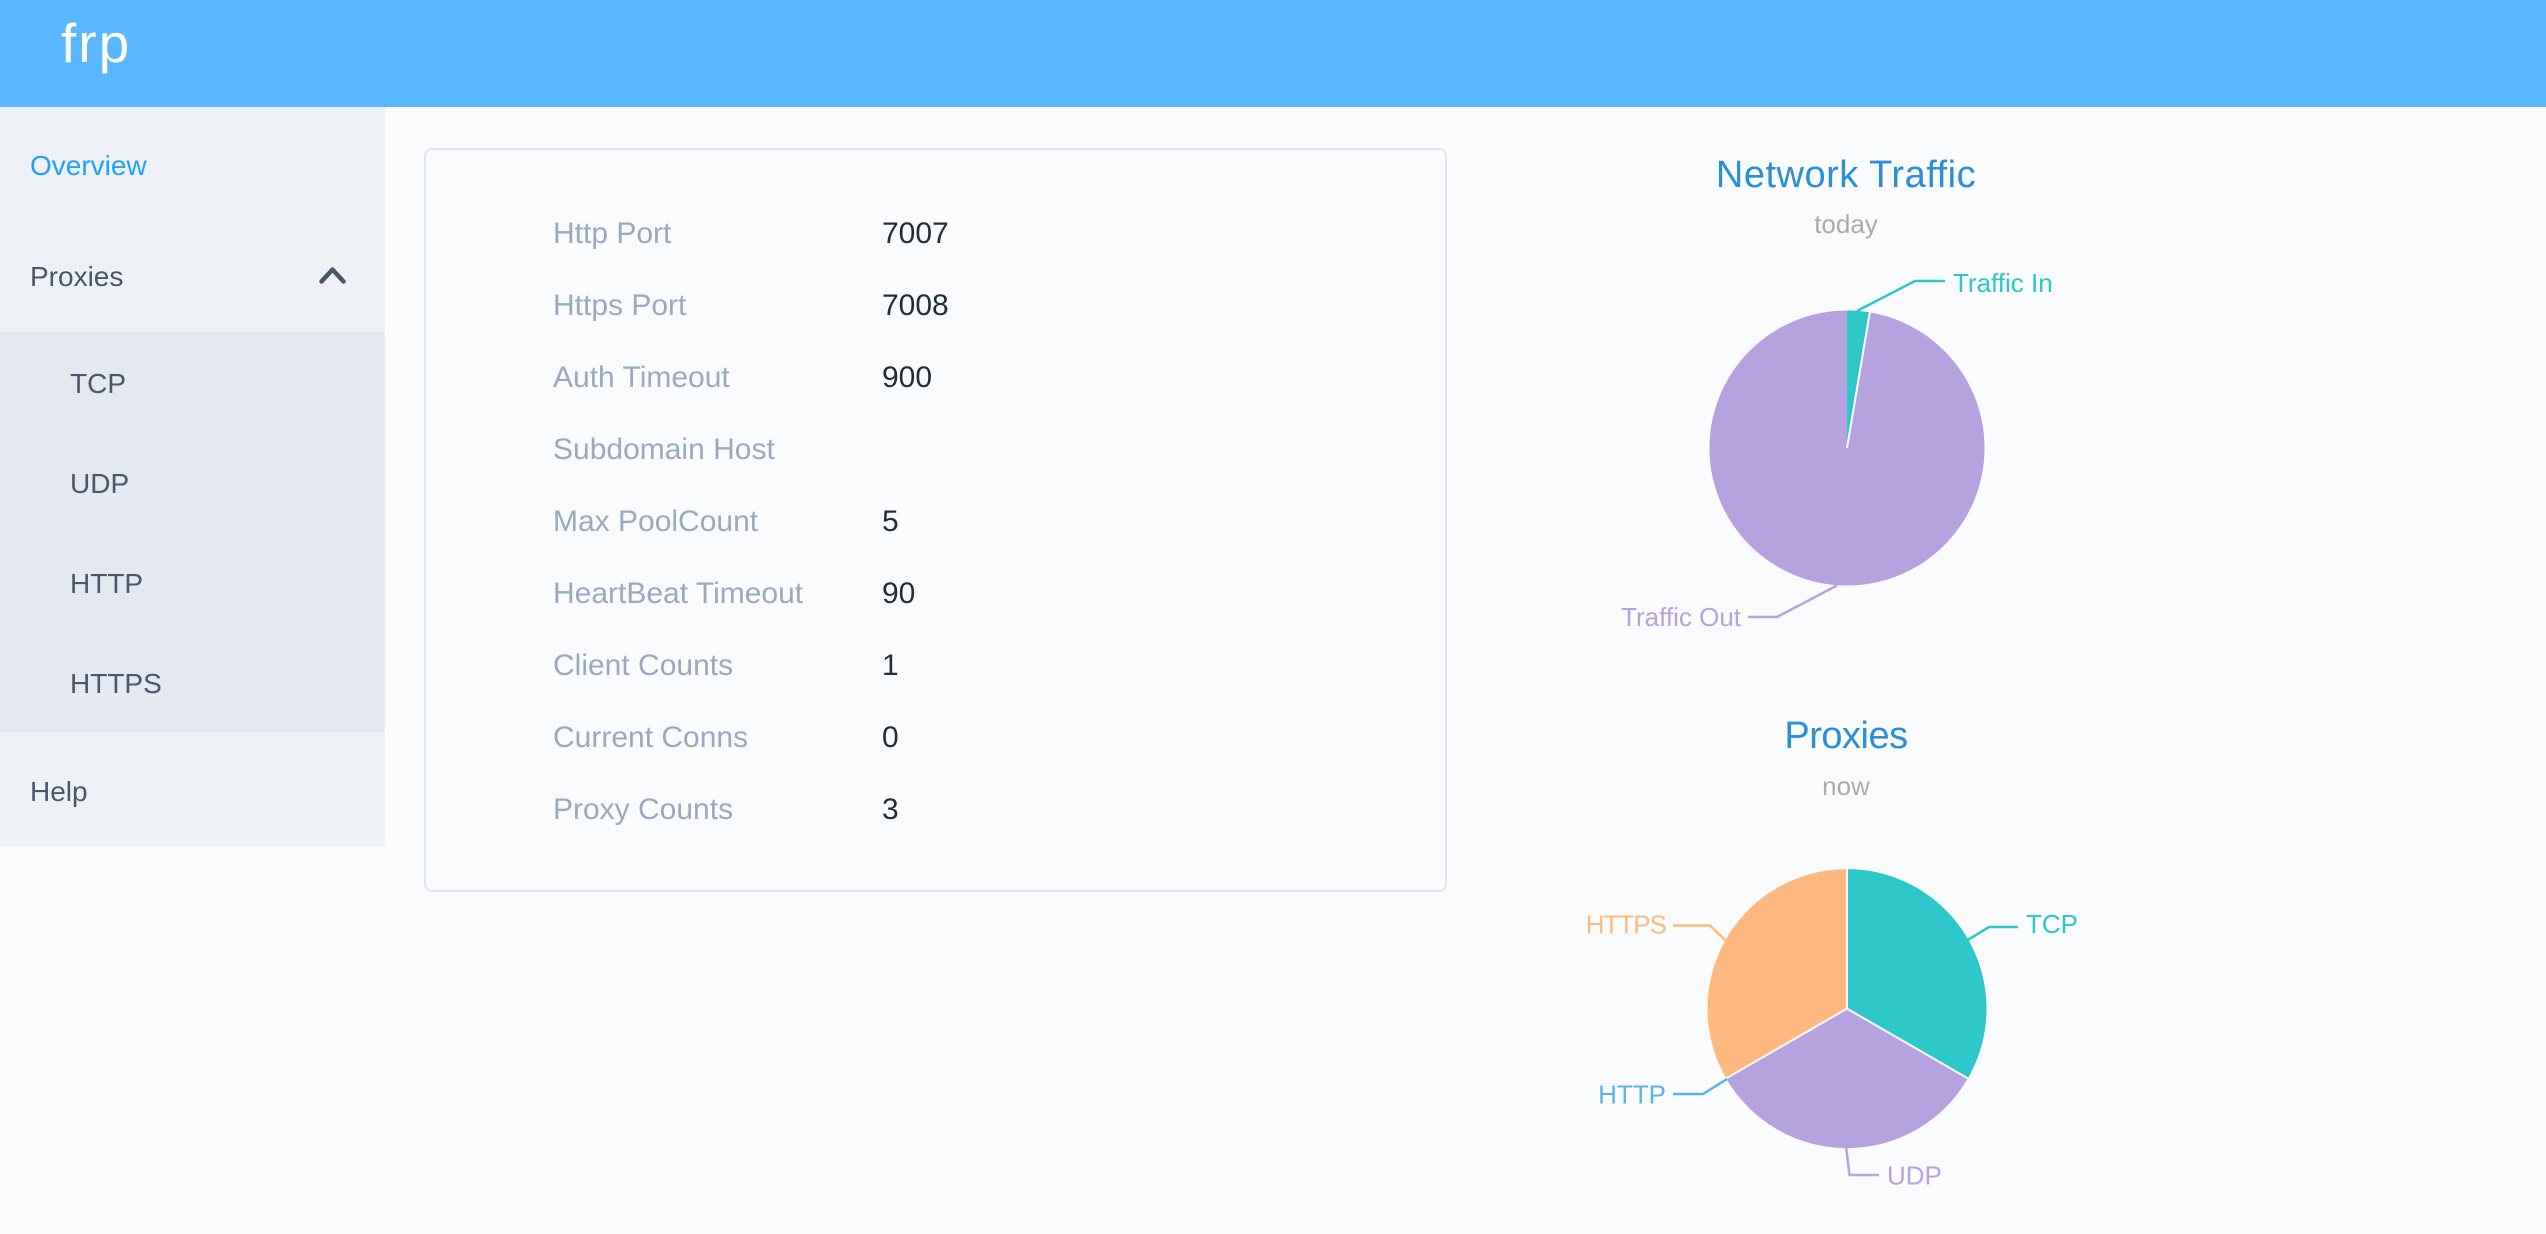 The height and width of the screenshot is (1234, 2546). Describe the element at coordinates (1626, 925) in the screenshot. I see `svg-text: HTTPS` at that location.